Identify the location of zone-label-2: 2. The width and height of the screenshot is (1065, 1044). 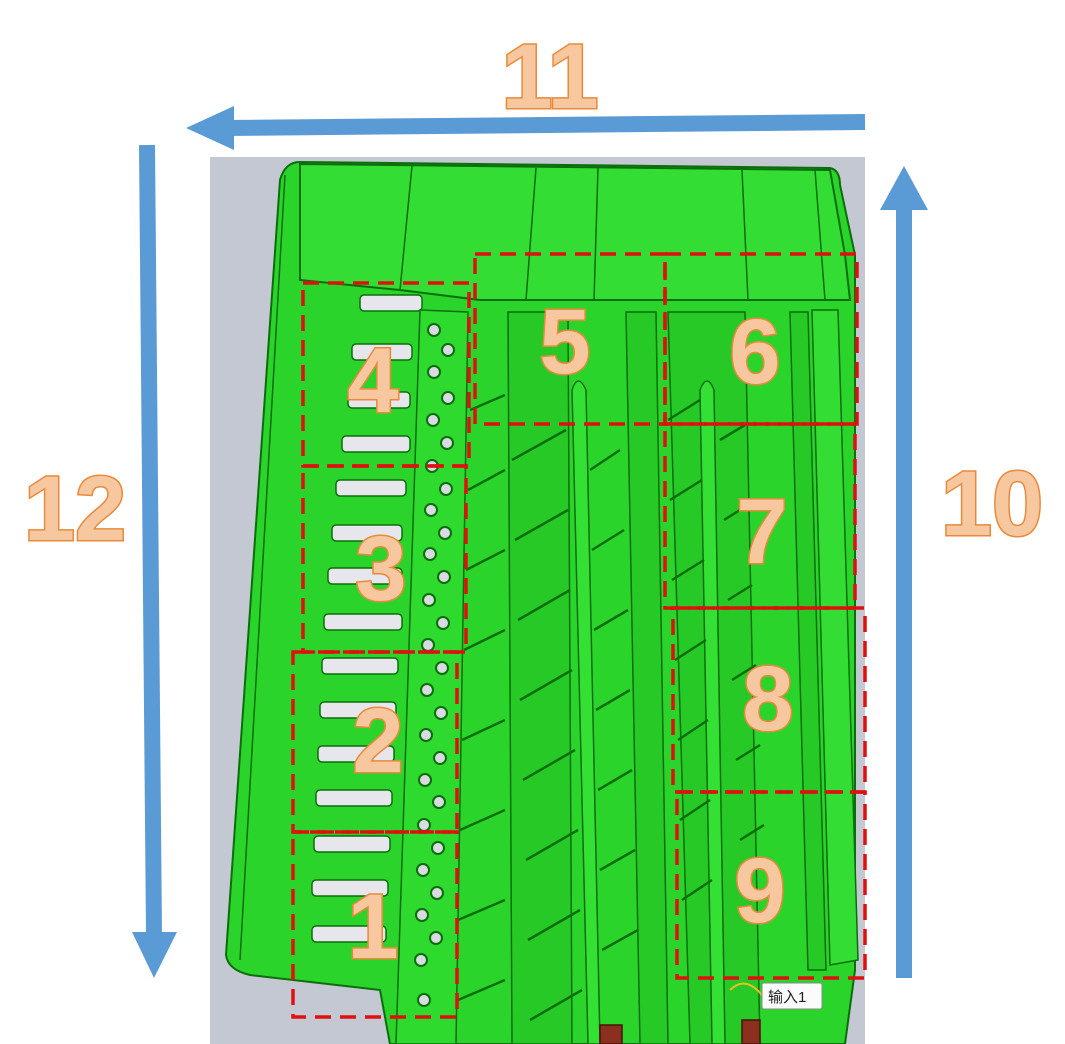
(377, 741).